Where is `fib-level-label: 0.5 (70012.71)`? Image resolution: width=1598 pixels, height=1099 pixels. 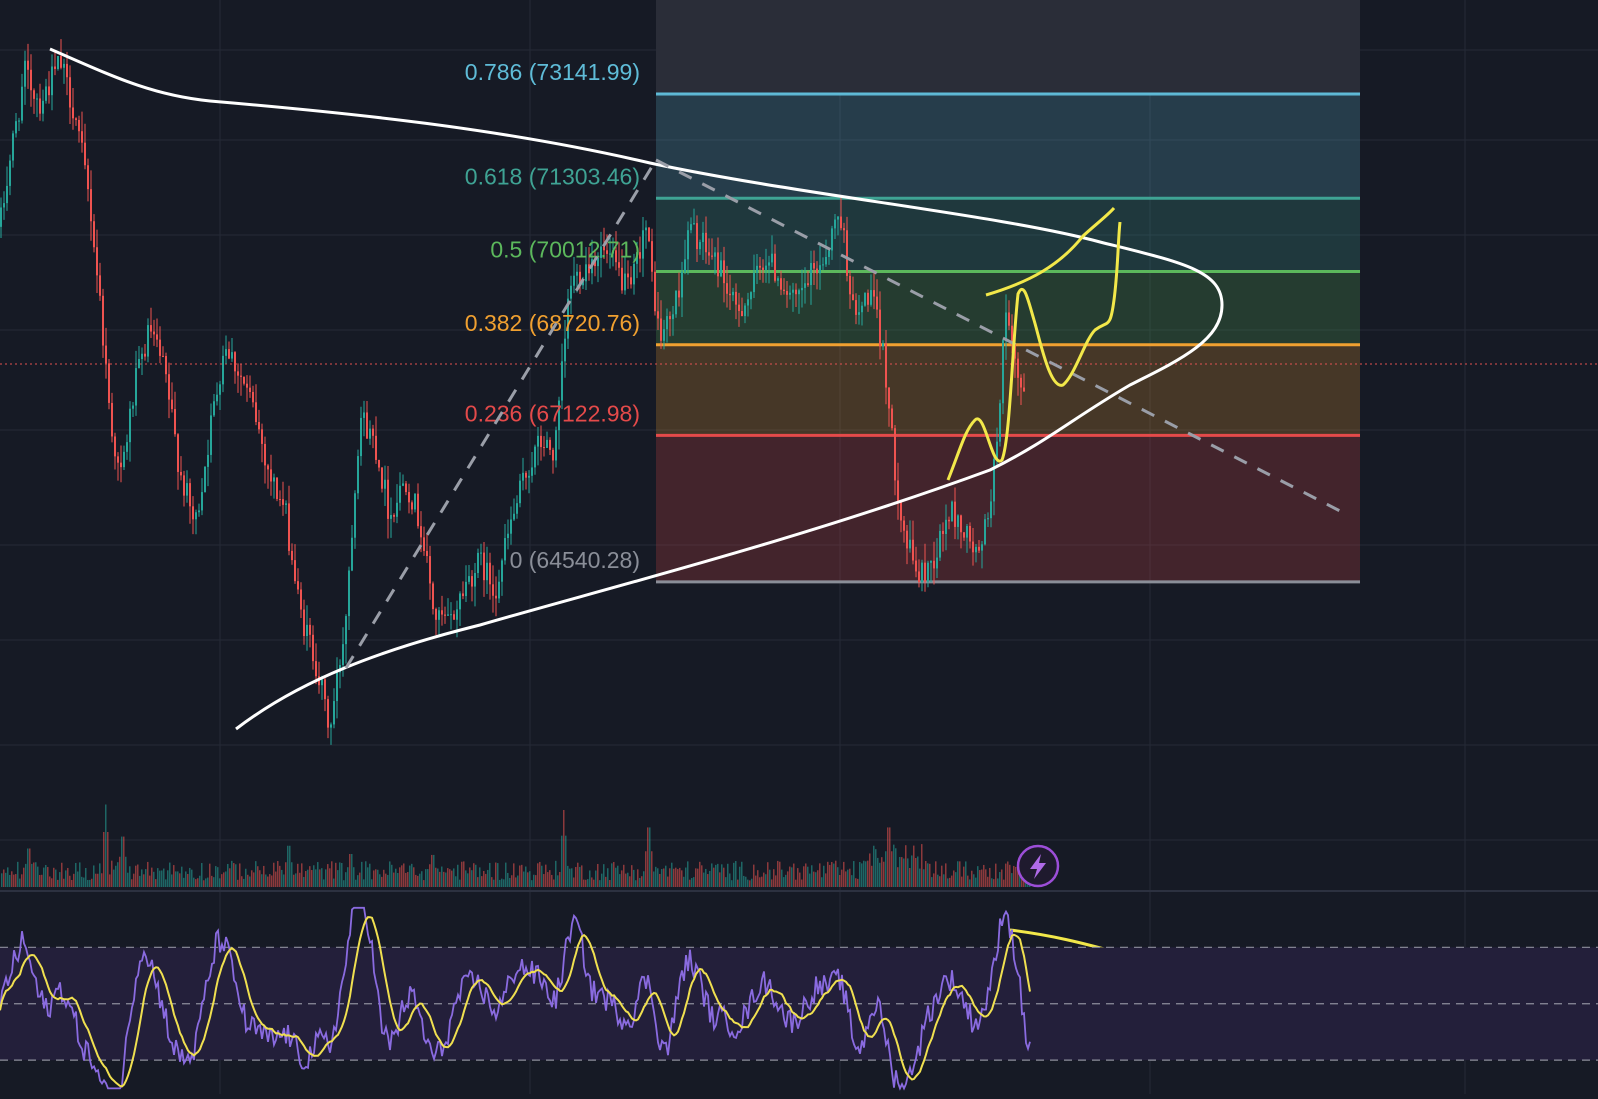 fib-level-label: 0.5 (70012.71) is located at coordinates (565, 250).